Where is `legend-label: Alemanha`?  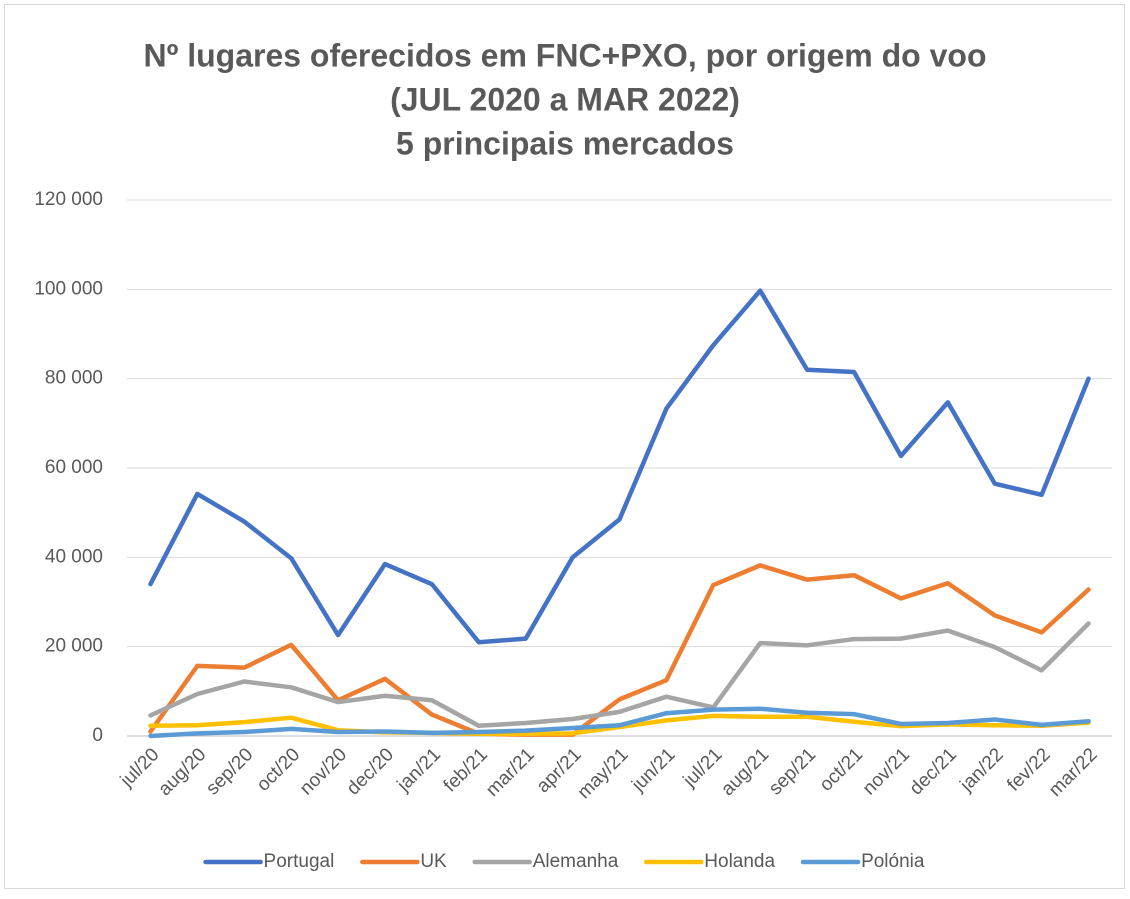 legend-label: Alemanha is located at coordinates (576, 861).